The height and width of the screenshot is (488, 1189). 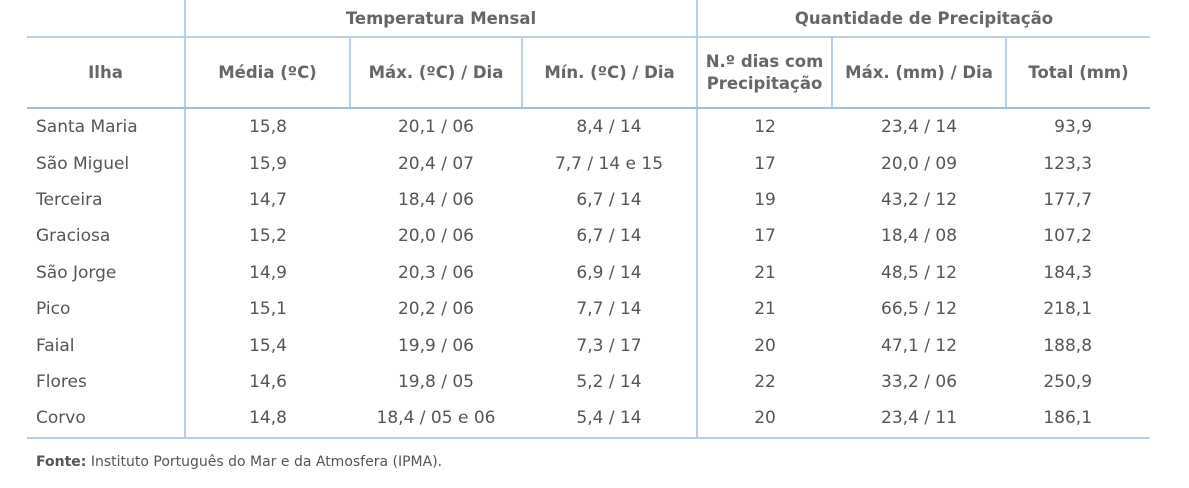 I want to click on table-cell: 14,8, so click(x=267, y=419).